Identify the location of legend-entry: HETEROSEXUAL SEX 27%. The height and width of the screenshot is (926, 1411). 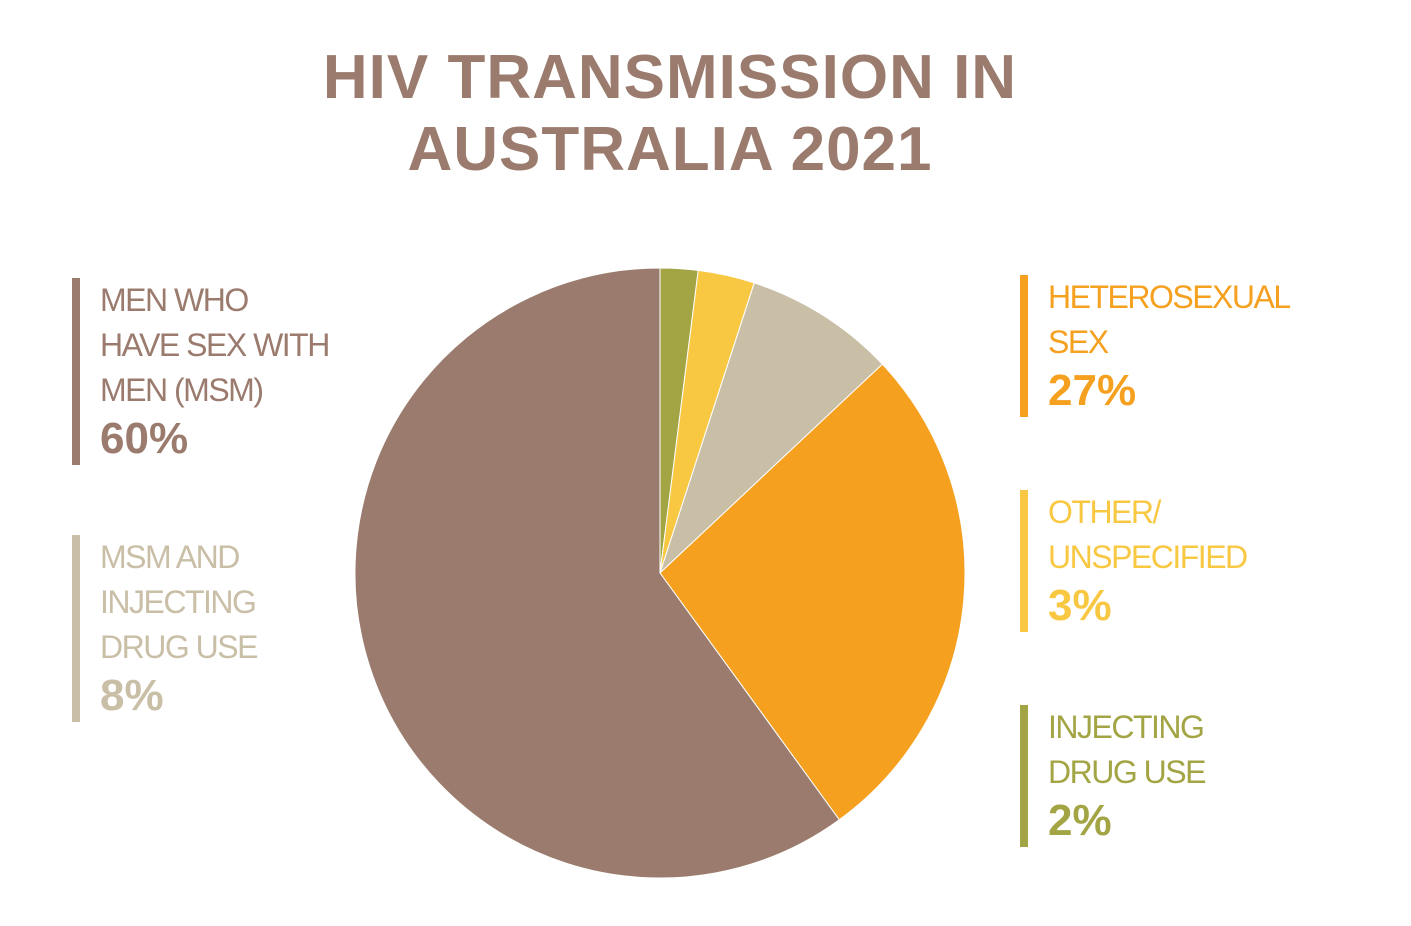
(1155, 346).